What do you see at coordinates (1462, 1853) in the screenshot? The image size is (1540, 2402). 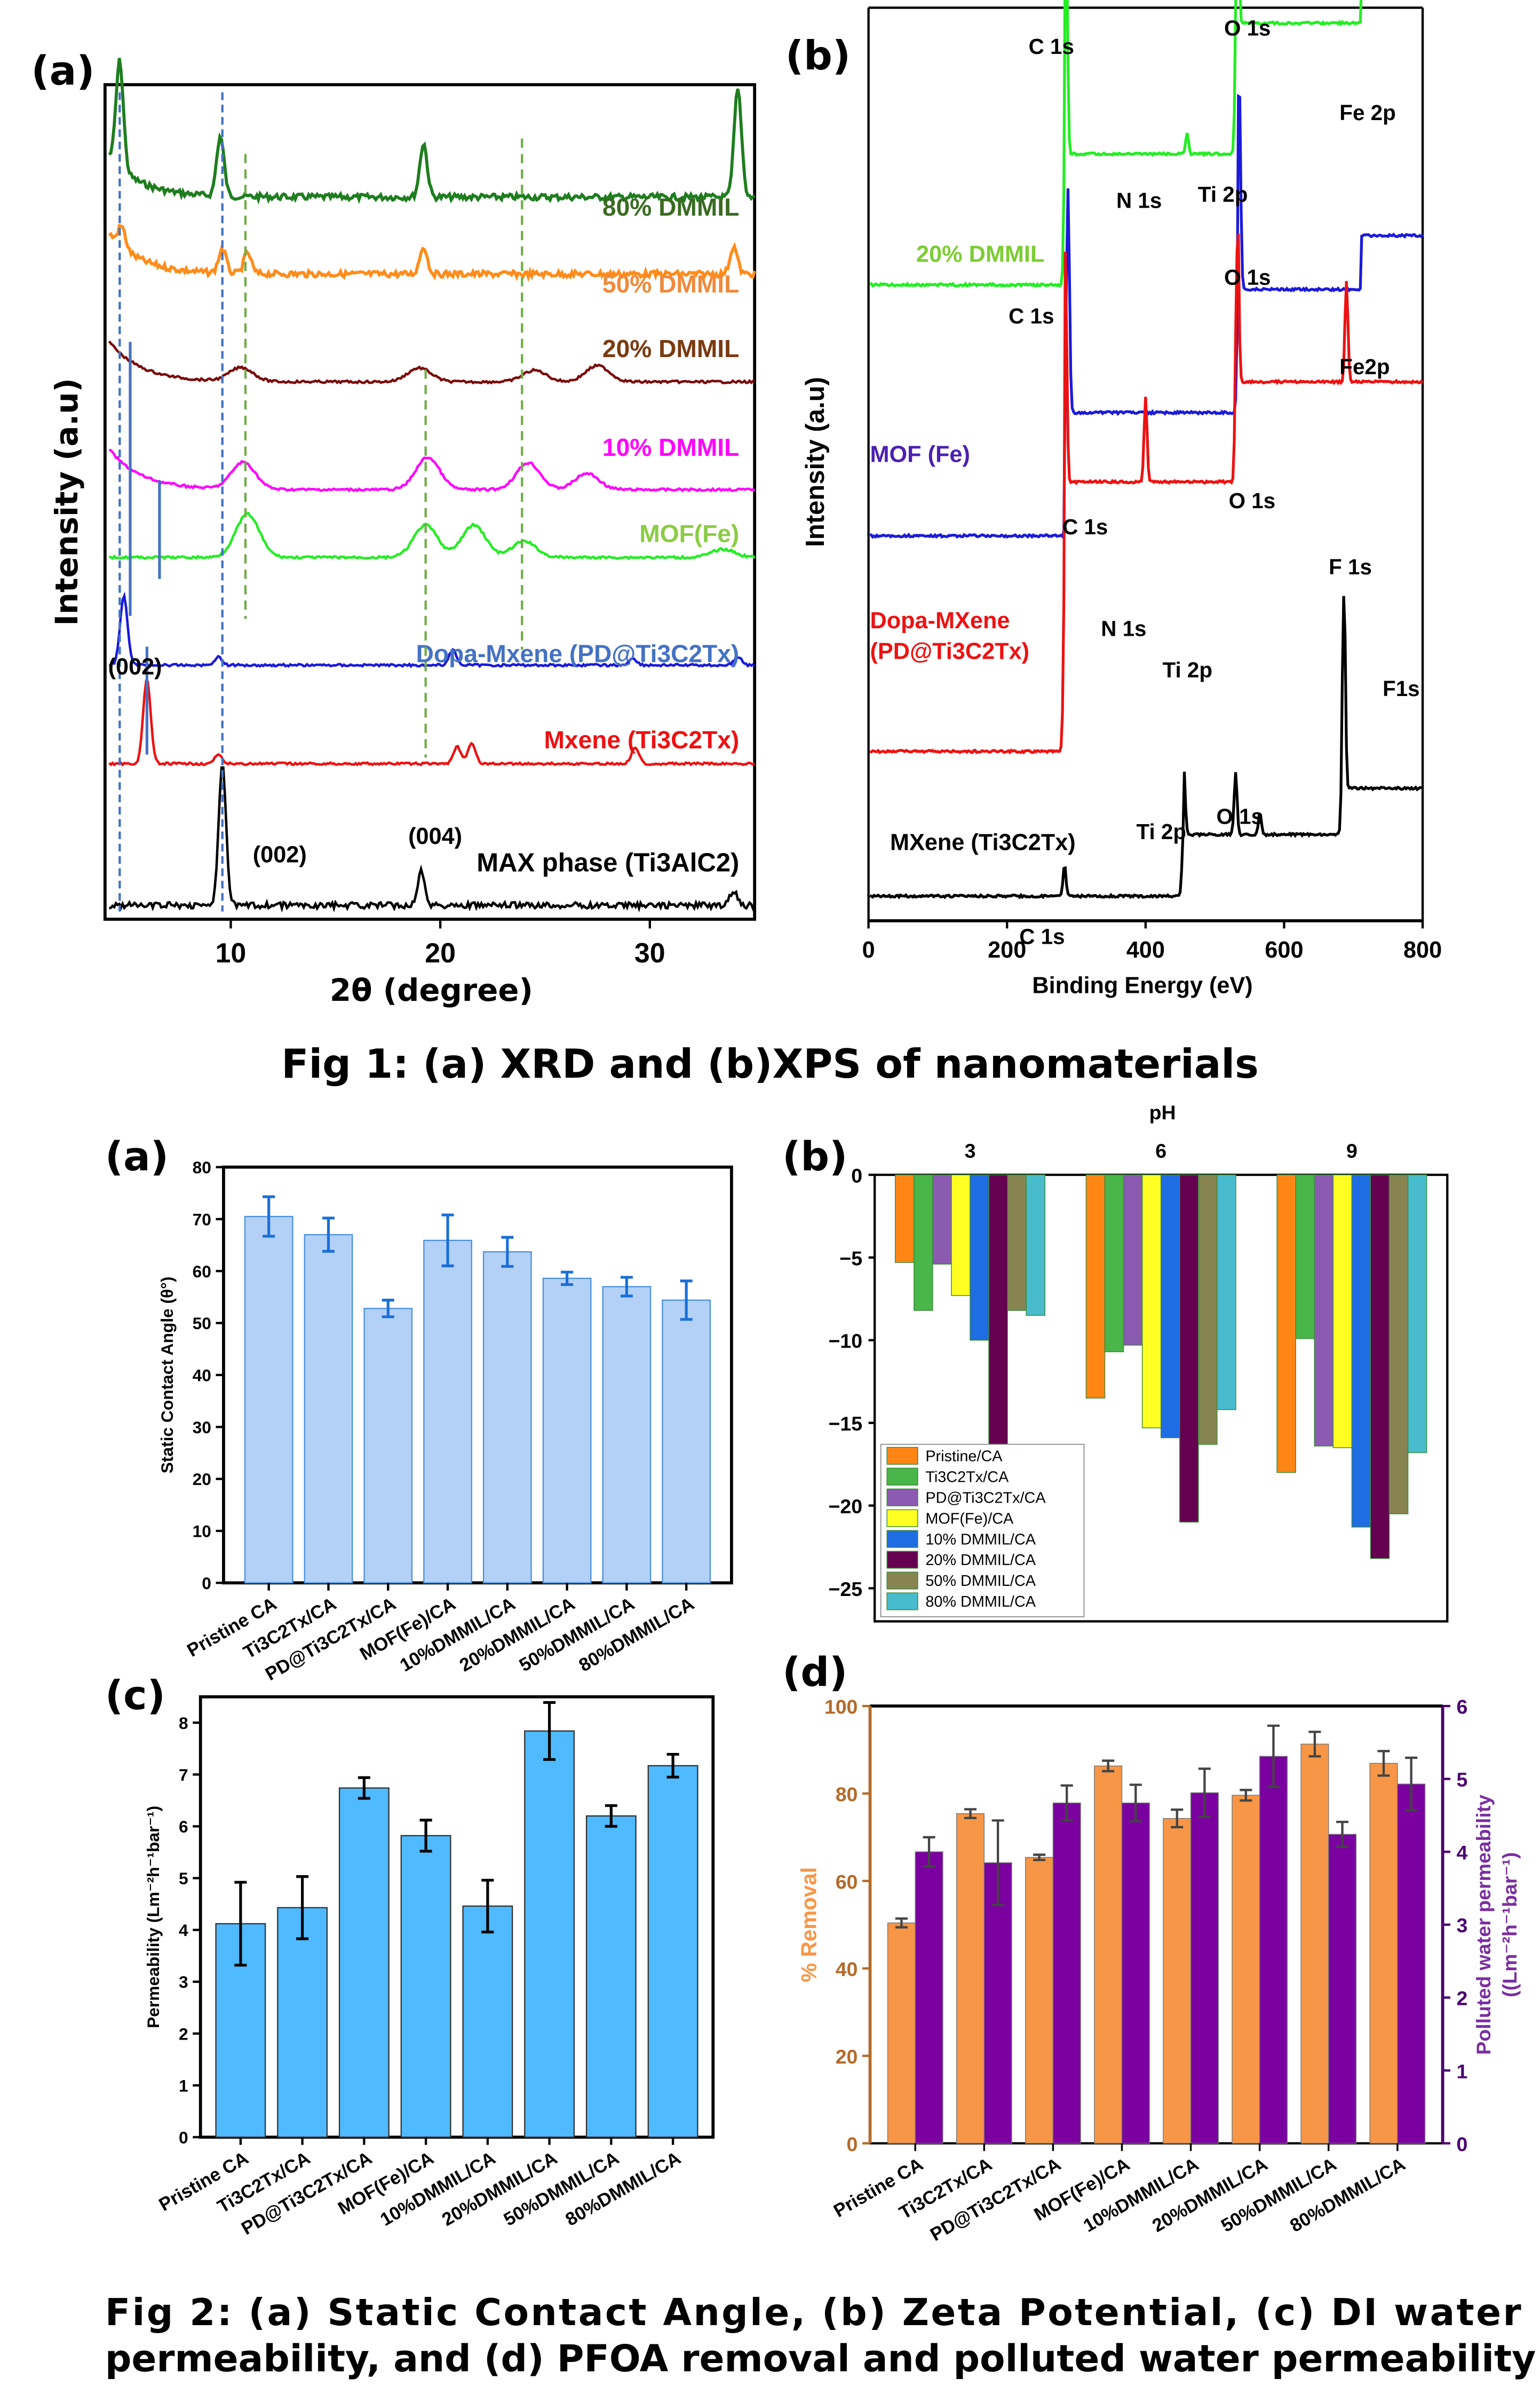 I see `pfoa-right-tick-label: 4` at bounding box center [1462, 1853].